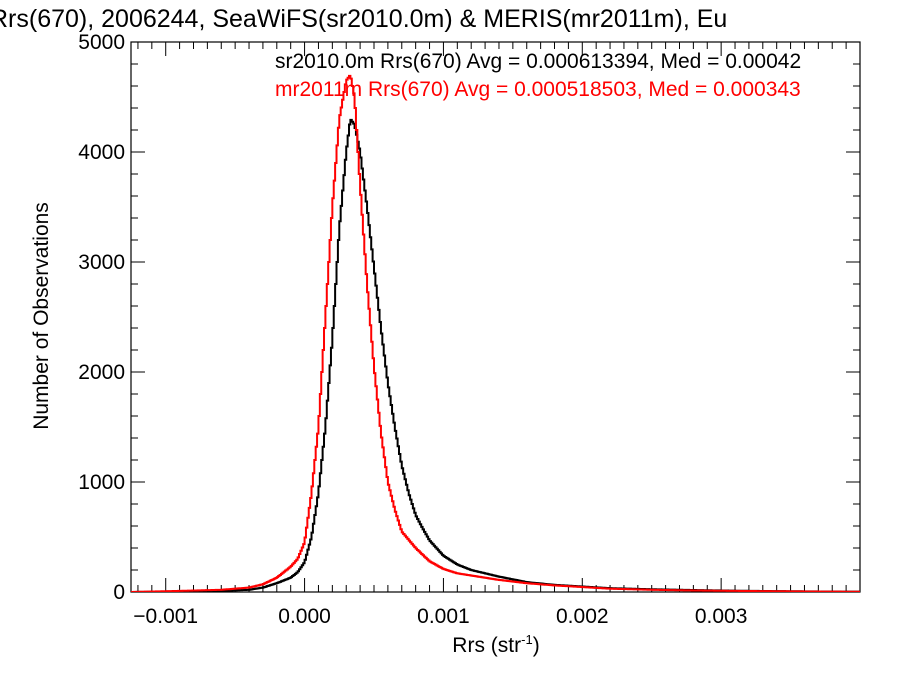 This screenshot has width=900, height=675. Describe the element at coordinates (101, 482) in the screenshot. I see `y-tick-label: 1000` at that location.